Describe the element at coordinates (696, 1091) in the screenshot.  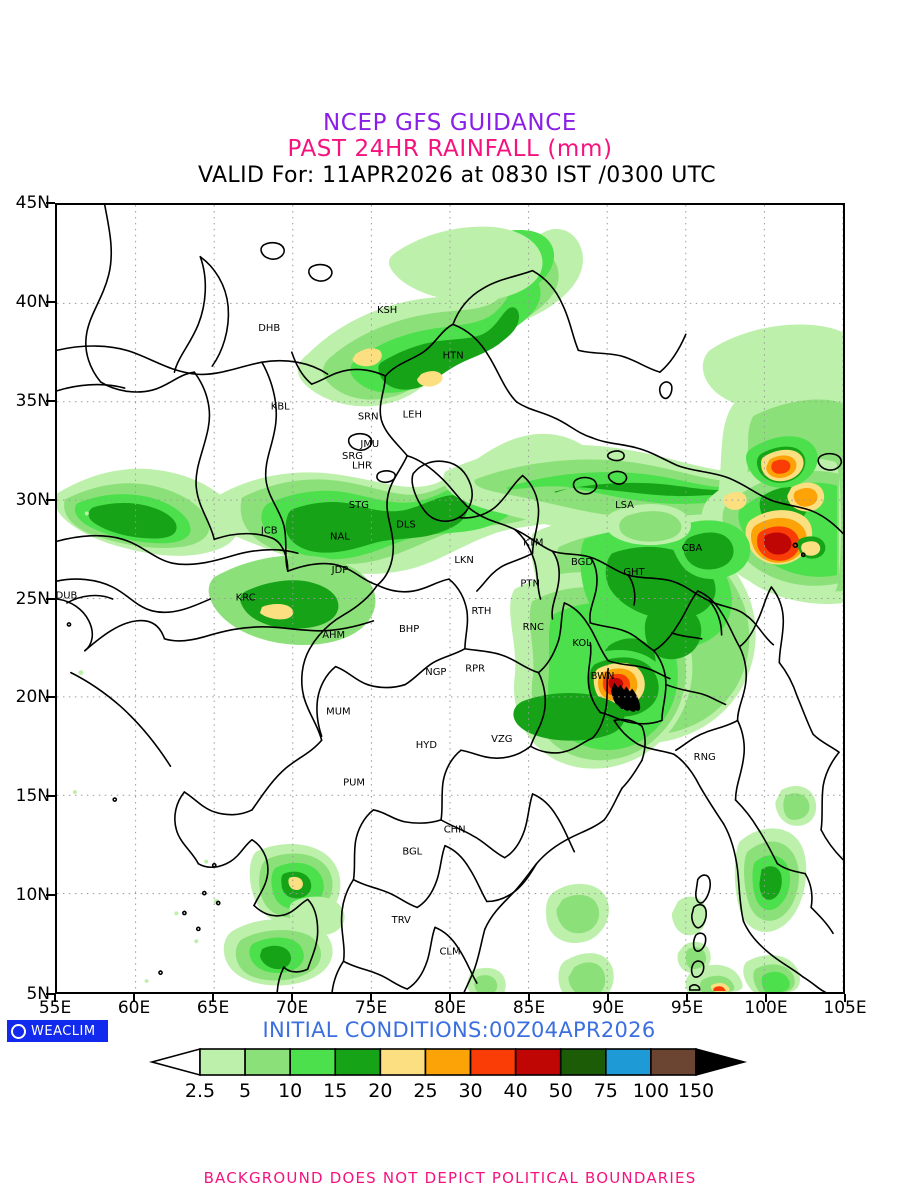
I see `colorbar-label-150: 150` at that location.